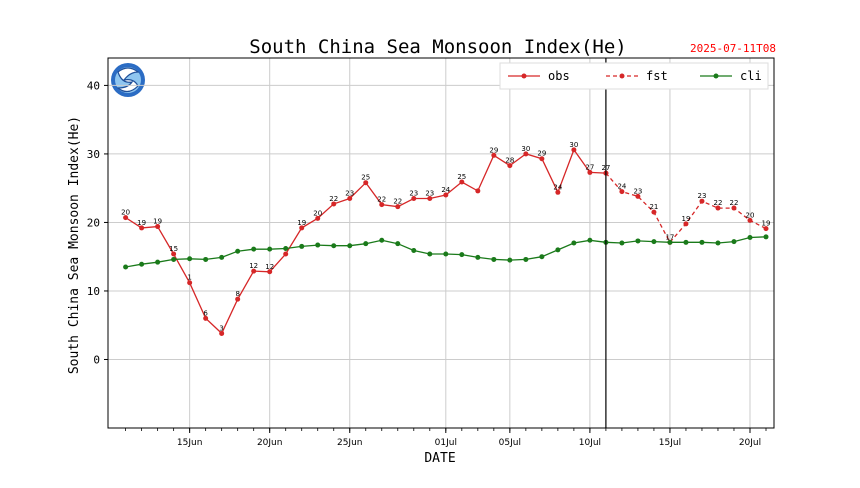 The width and height of the screenshot is (860, 488). Describe the element at coordinates (669, 237) in the screenshot. I see `data-label-fst: 17` at that location.